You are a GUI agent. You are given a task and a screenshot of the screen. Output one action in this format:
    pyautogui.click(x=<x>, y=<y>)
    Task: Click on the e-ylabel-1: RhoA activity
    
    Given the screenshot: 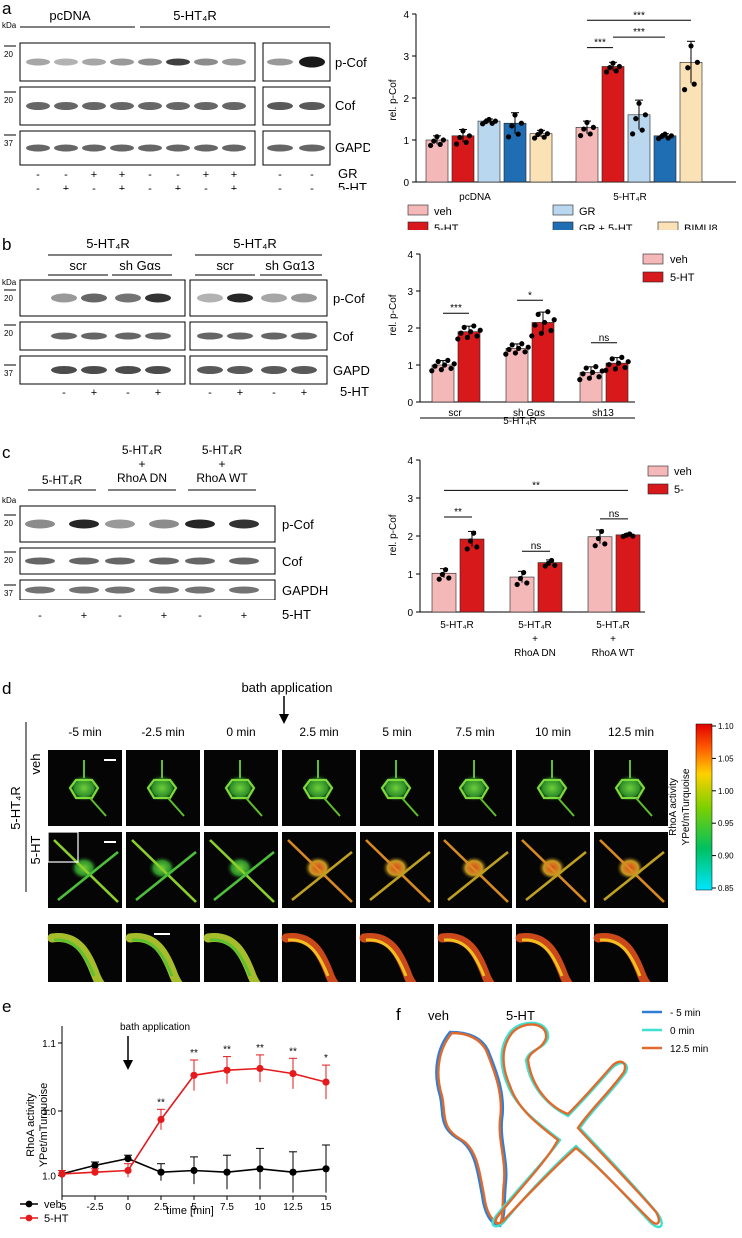 What is the action you would take?
    pyautogui.click(x=31, y=1125)
    